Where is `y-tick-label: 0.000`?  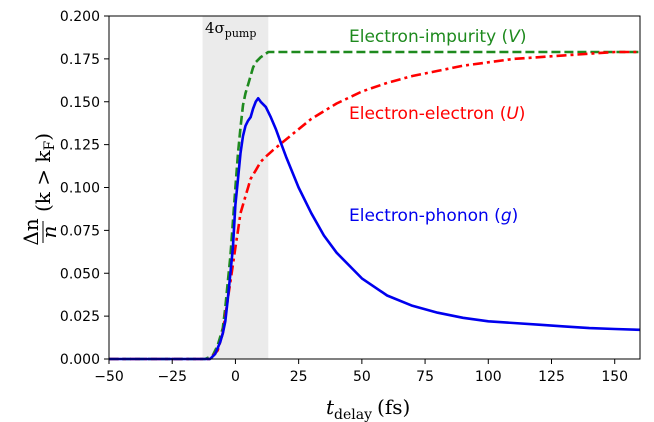
y-tick-label: 0.000 is located at coordinates (80, 360).